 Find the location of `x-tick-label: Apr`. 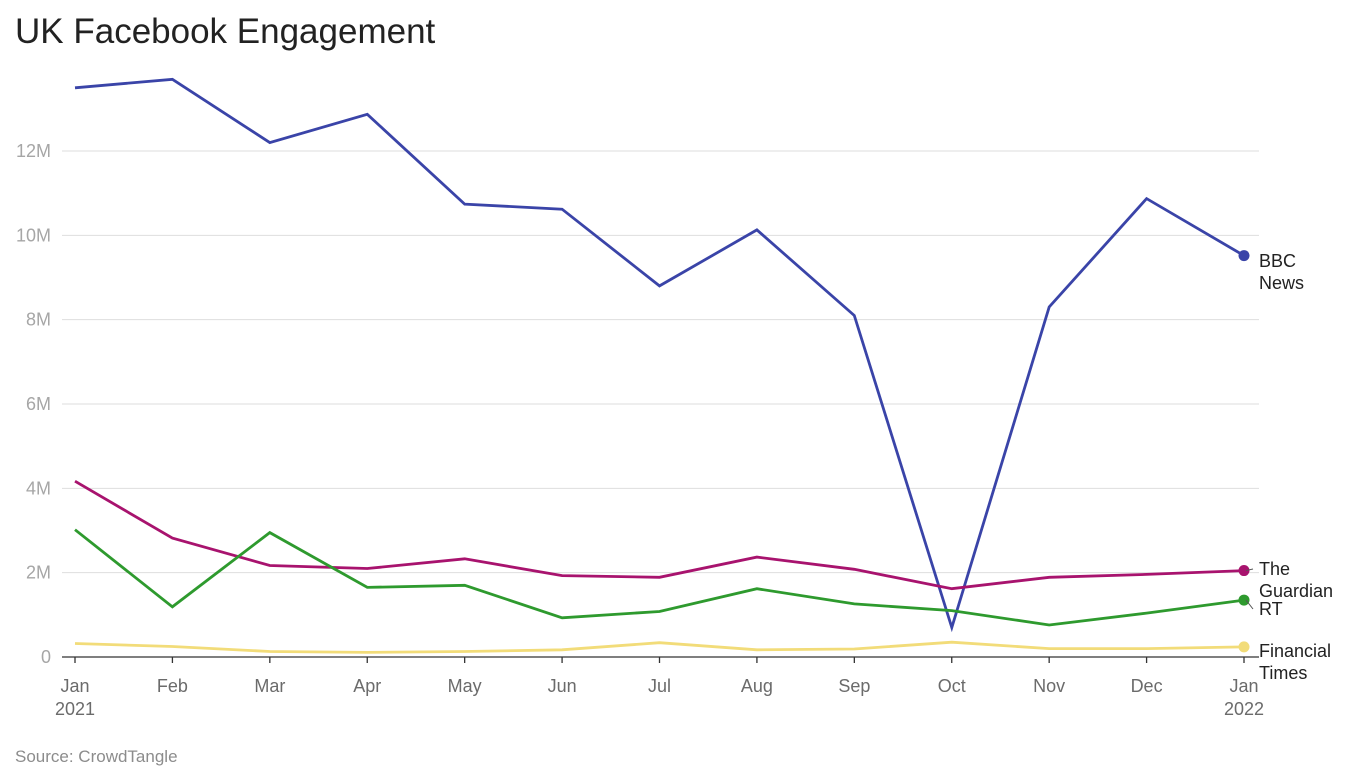

x-tick-label: Apr is located at coordinates (367, 686).